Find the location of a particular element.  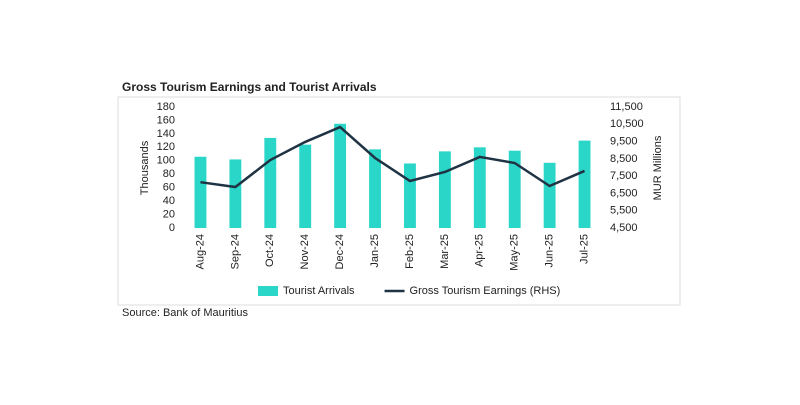

y2-tick-label: 4,500 is located at coordinates (624, 228).